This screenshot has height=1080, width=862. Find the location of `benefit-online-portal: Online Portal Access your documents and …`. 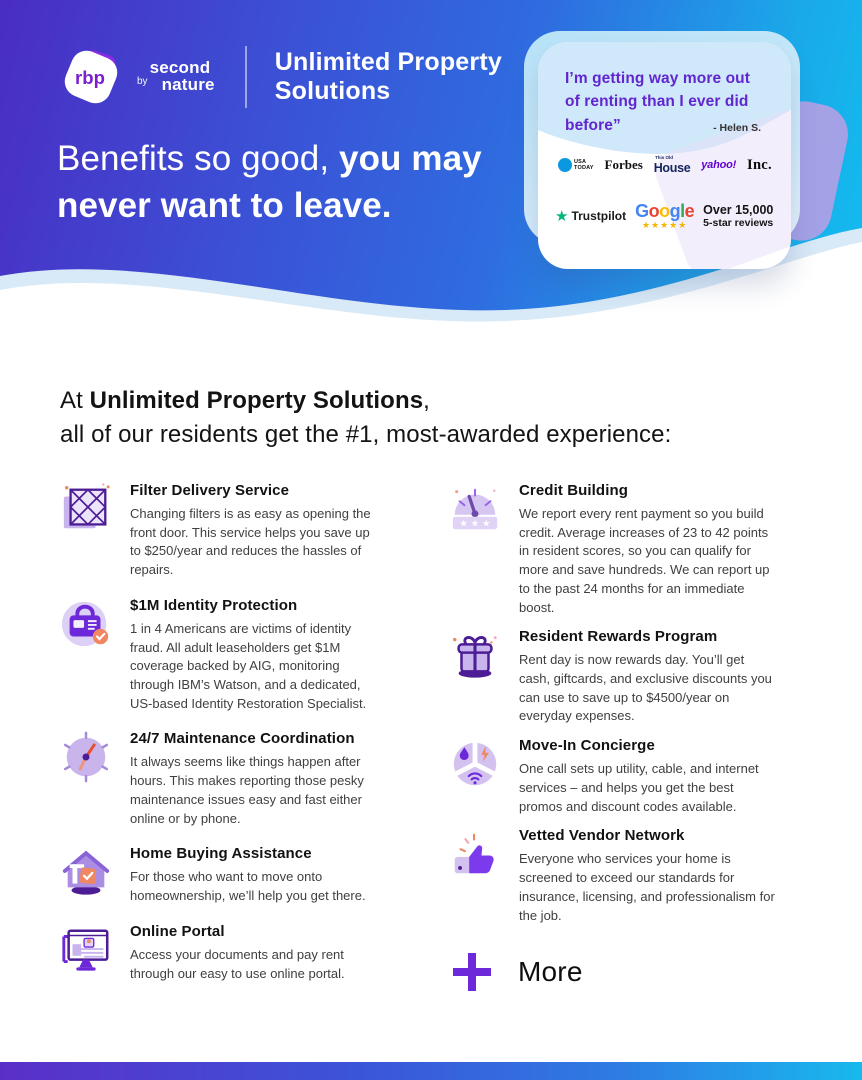

benefit-online-portal: Online Portal Access your documents and … is located at coordinates (225, 952).